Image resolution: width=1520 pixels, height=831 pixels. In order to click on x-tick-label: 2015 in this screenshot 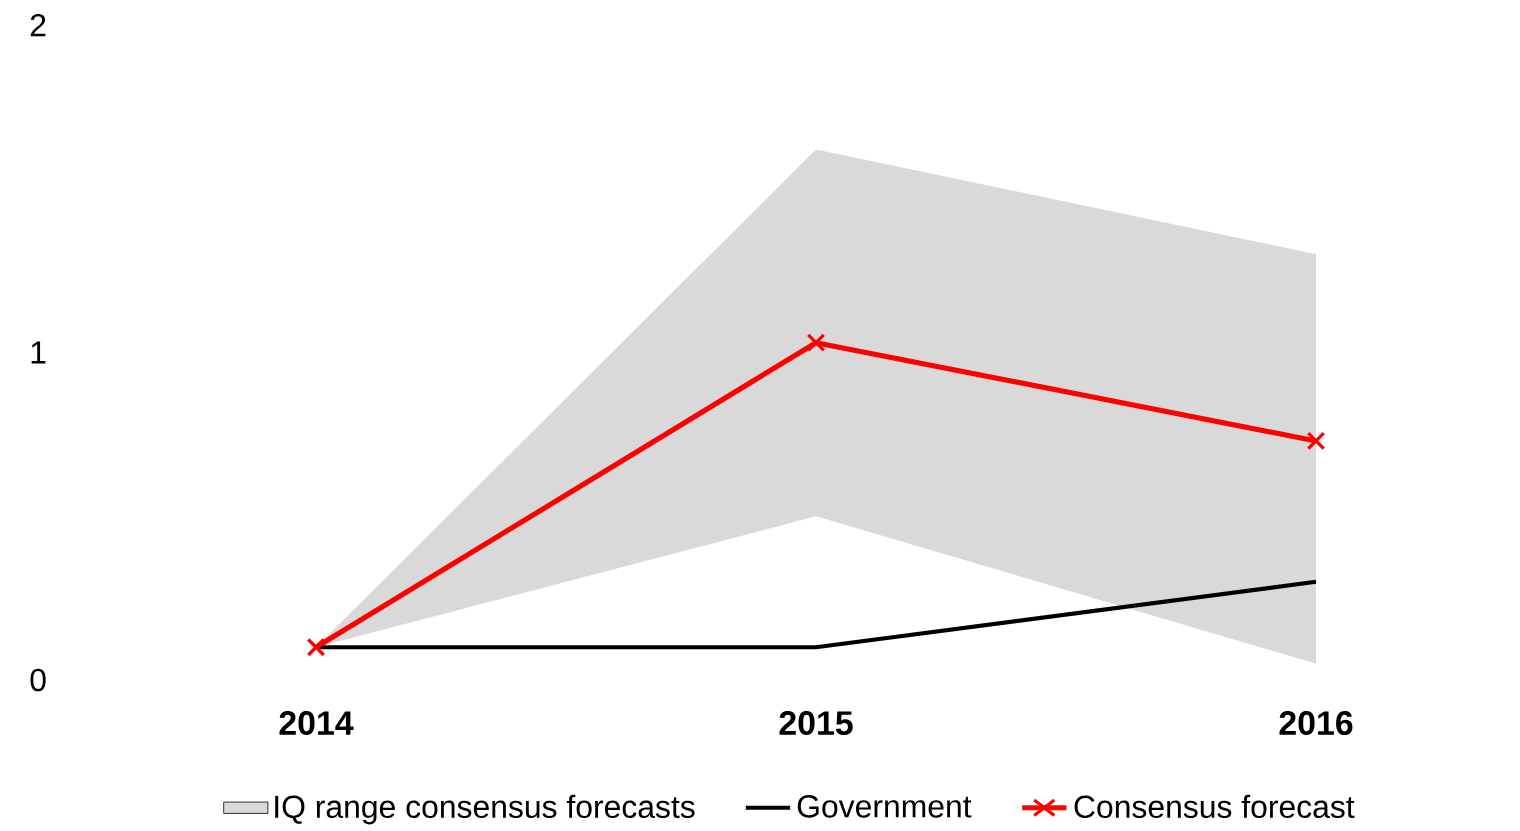, I will do `click(816, 723)`.